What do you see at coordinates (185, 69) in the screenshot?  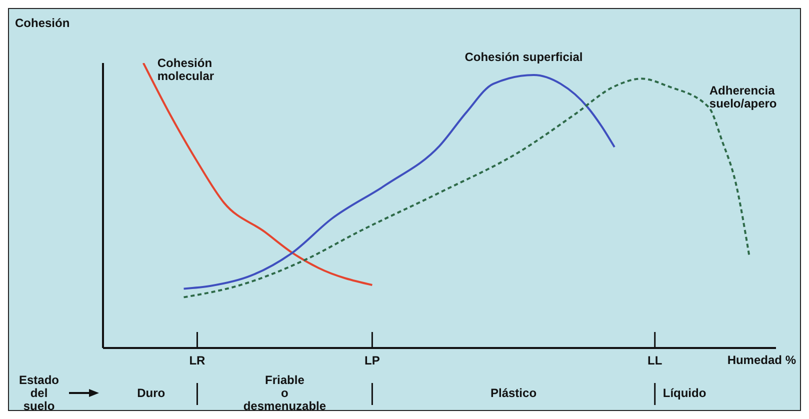 I see `series-label: Cohesión molecular` at bounding box center [185, 69].